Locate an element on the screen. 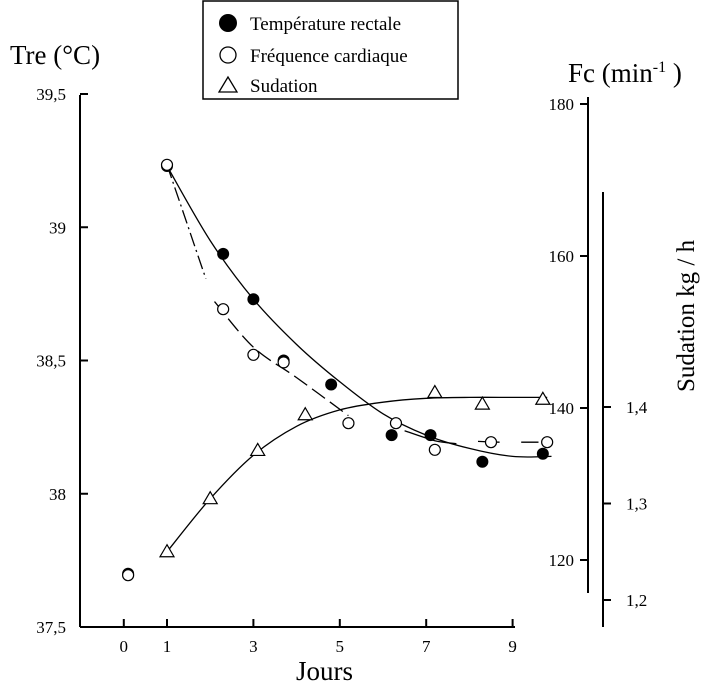 This screenshot has height=686, width=701. legend-marker-open-circle is located at coordinates (228, 55).